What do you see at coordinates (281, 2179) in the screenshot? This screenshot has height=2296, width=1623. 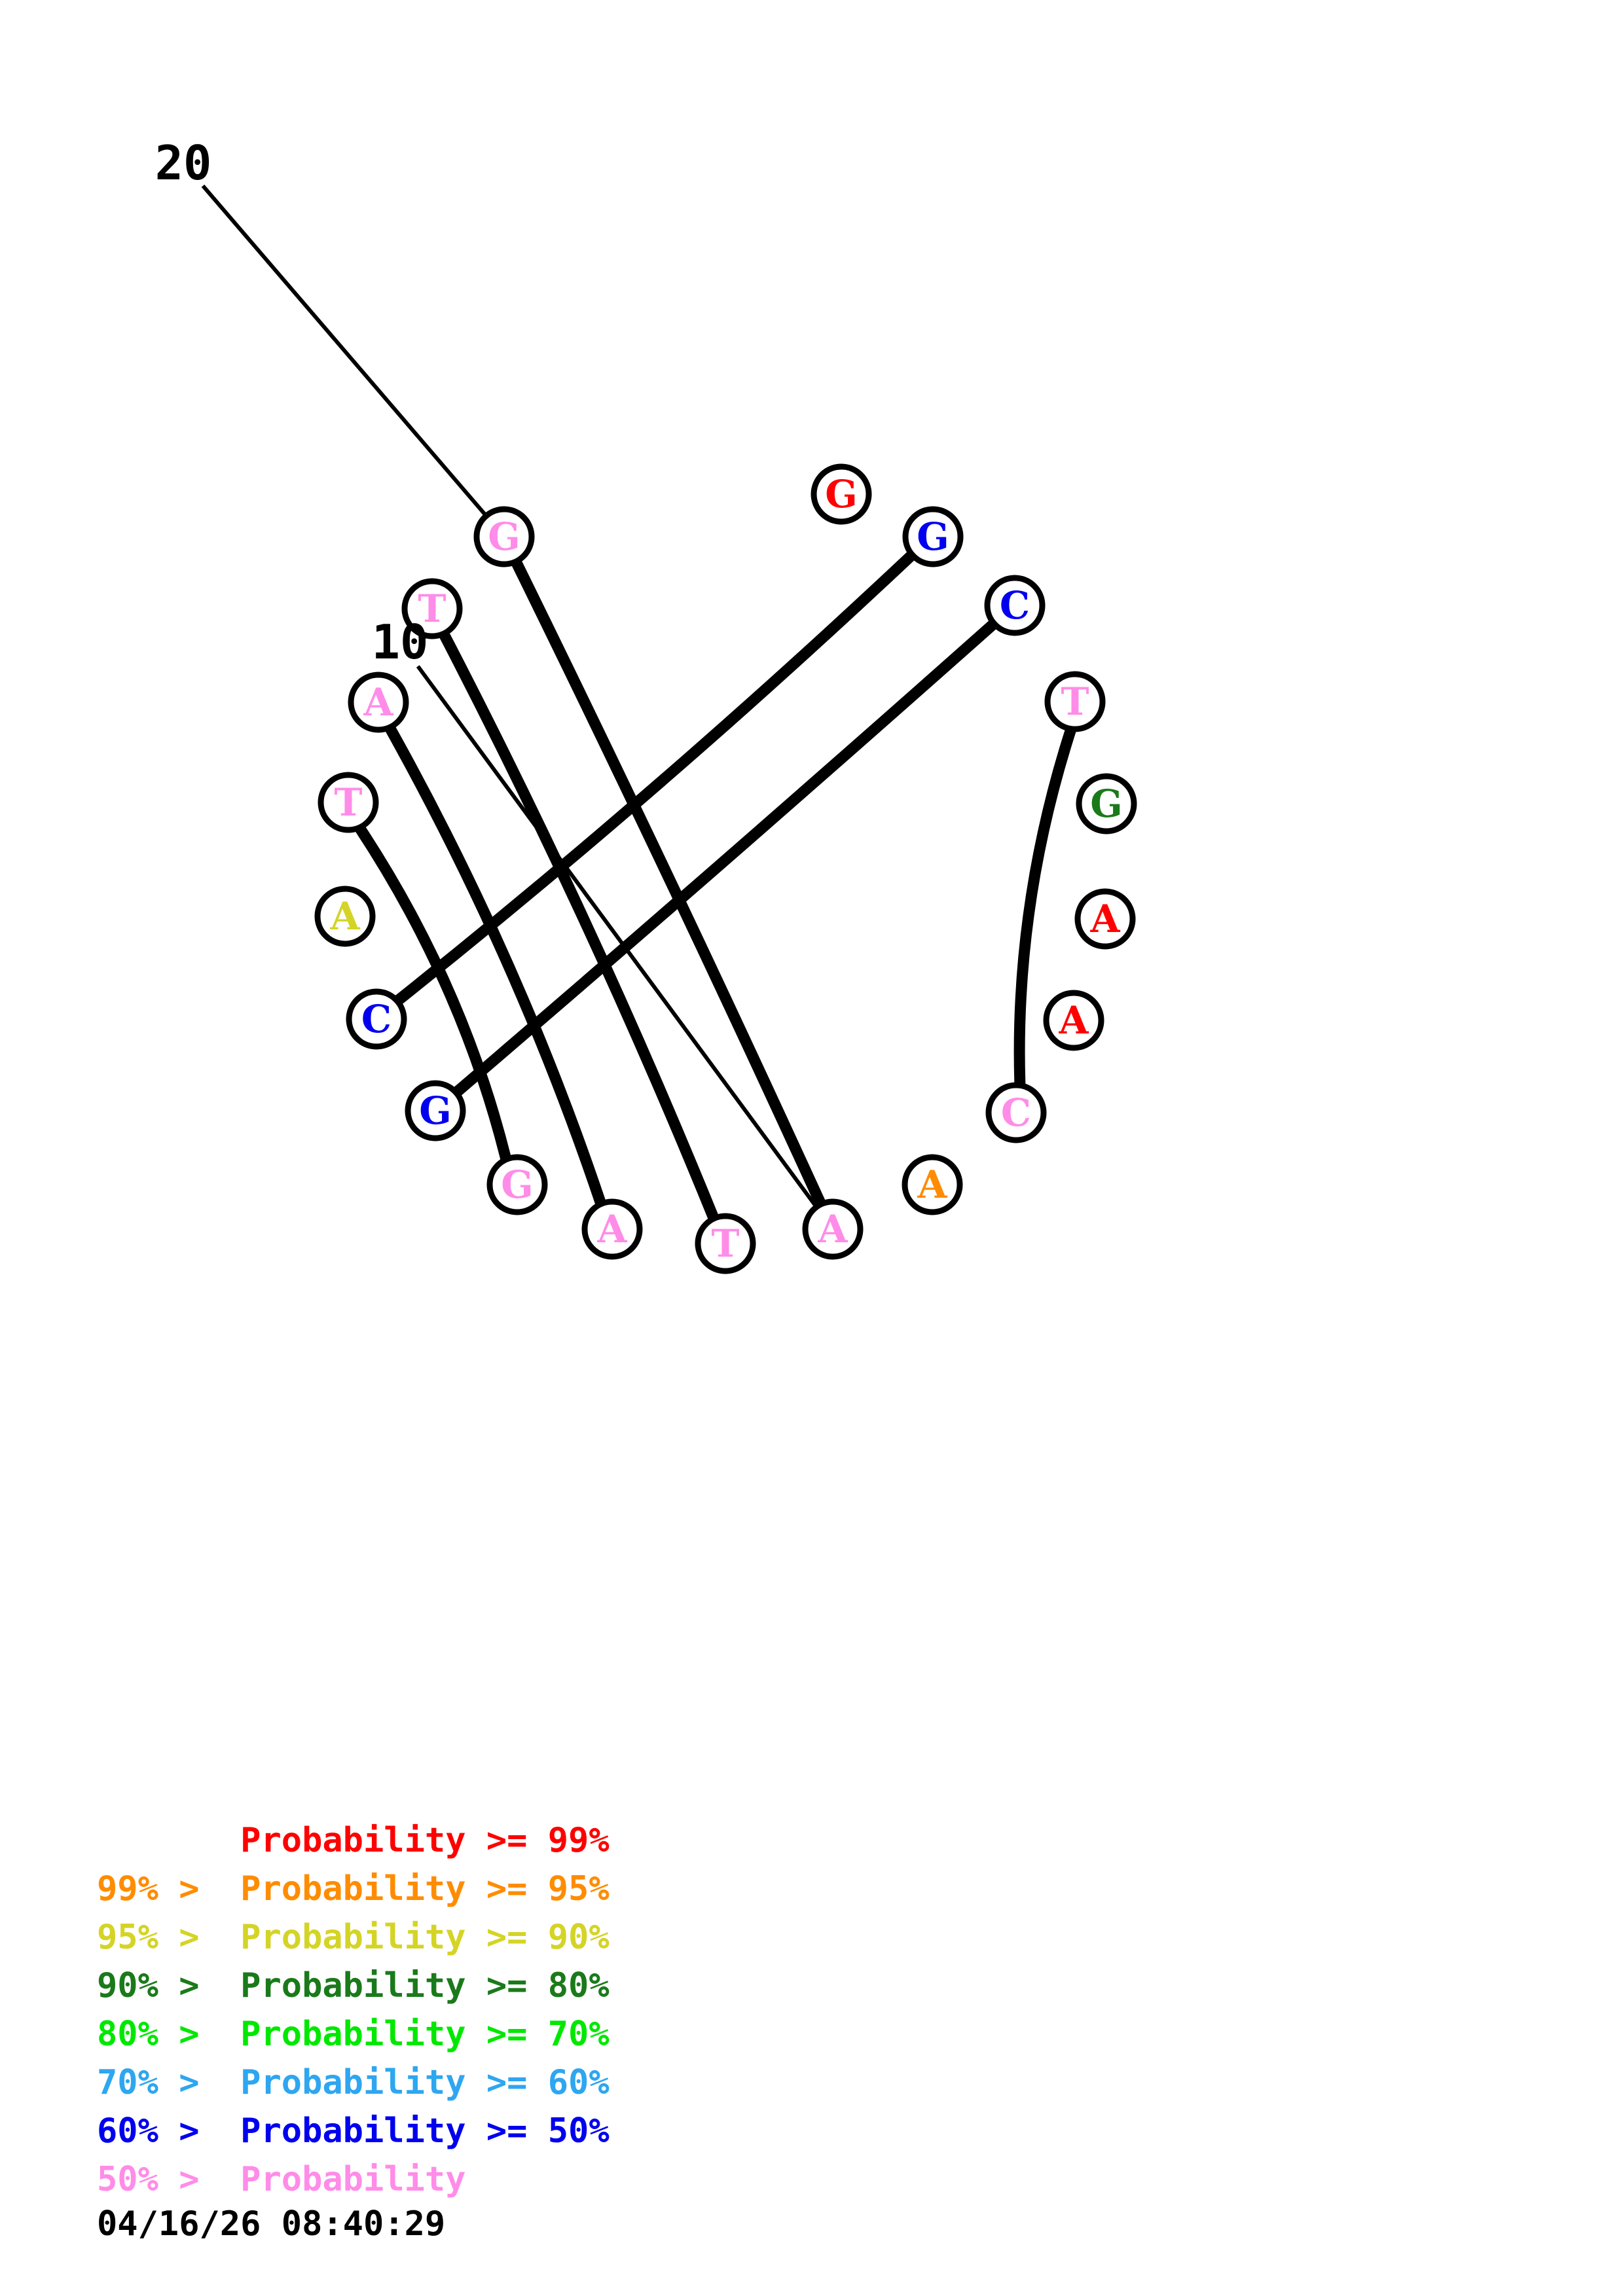 I see `legend-row-7: 50% > Probability` at bounding box center [281, 2179].